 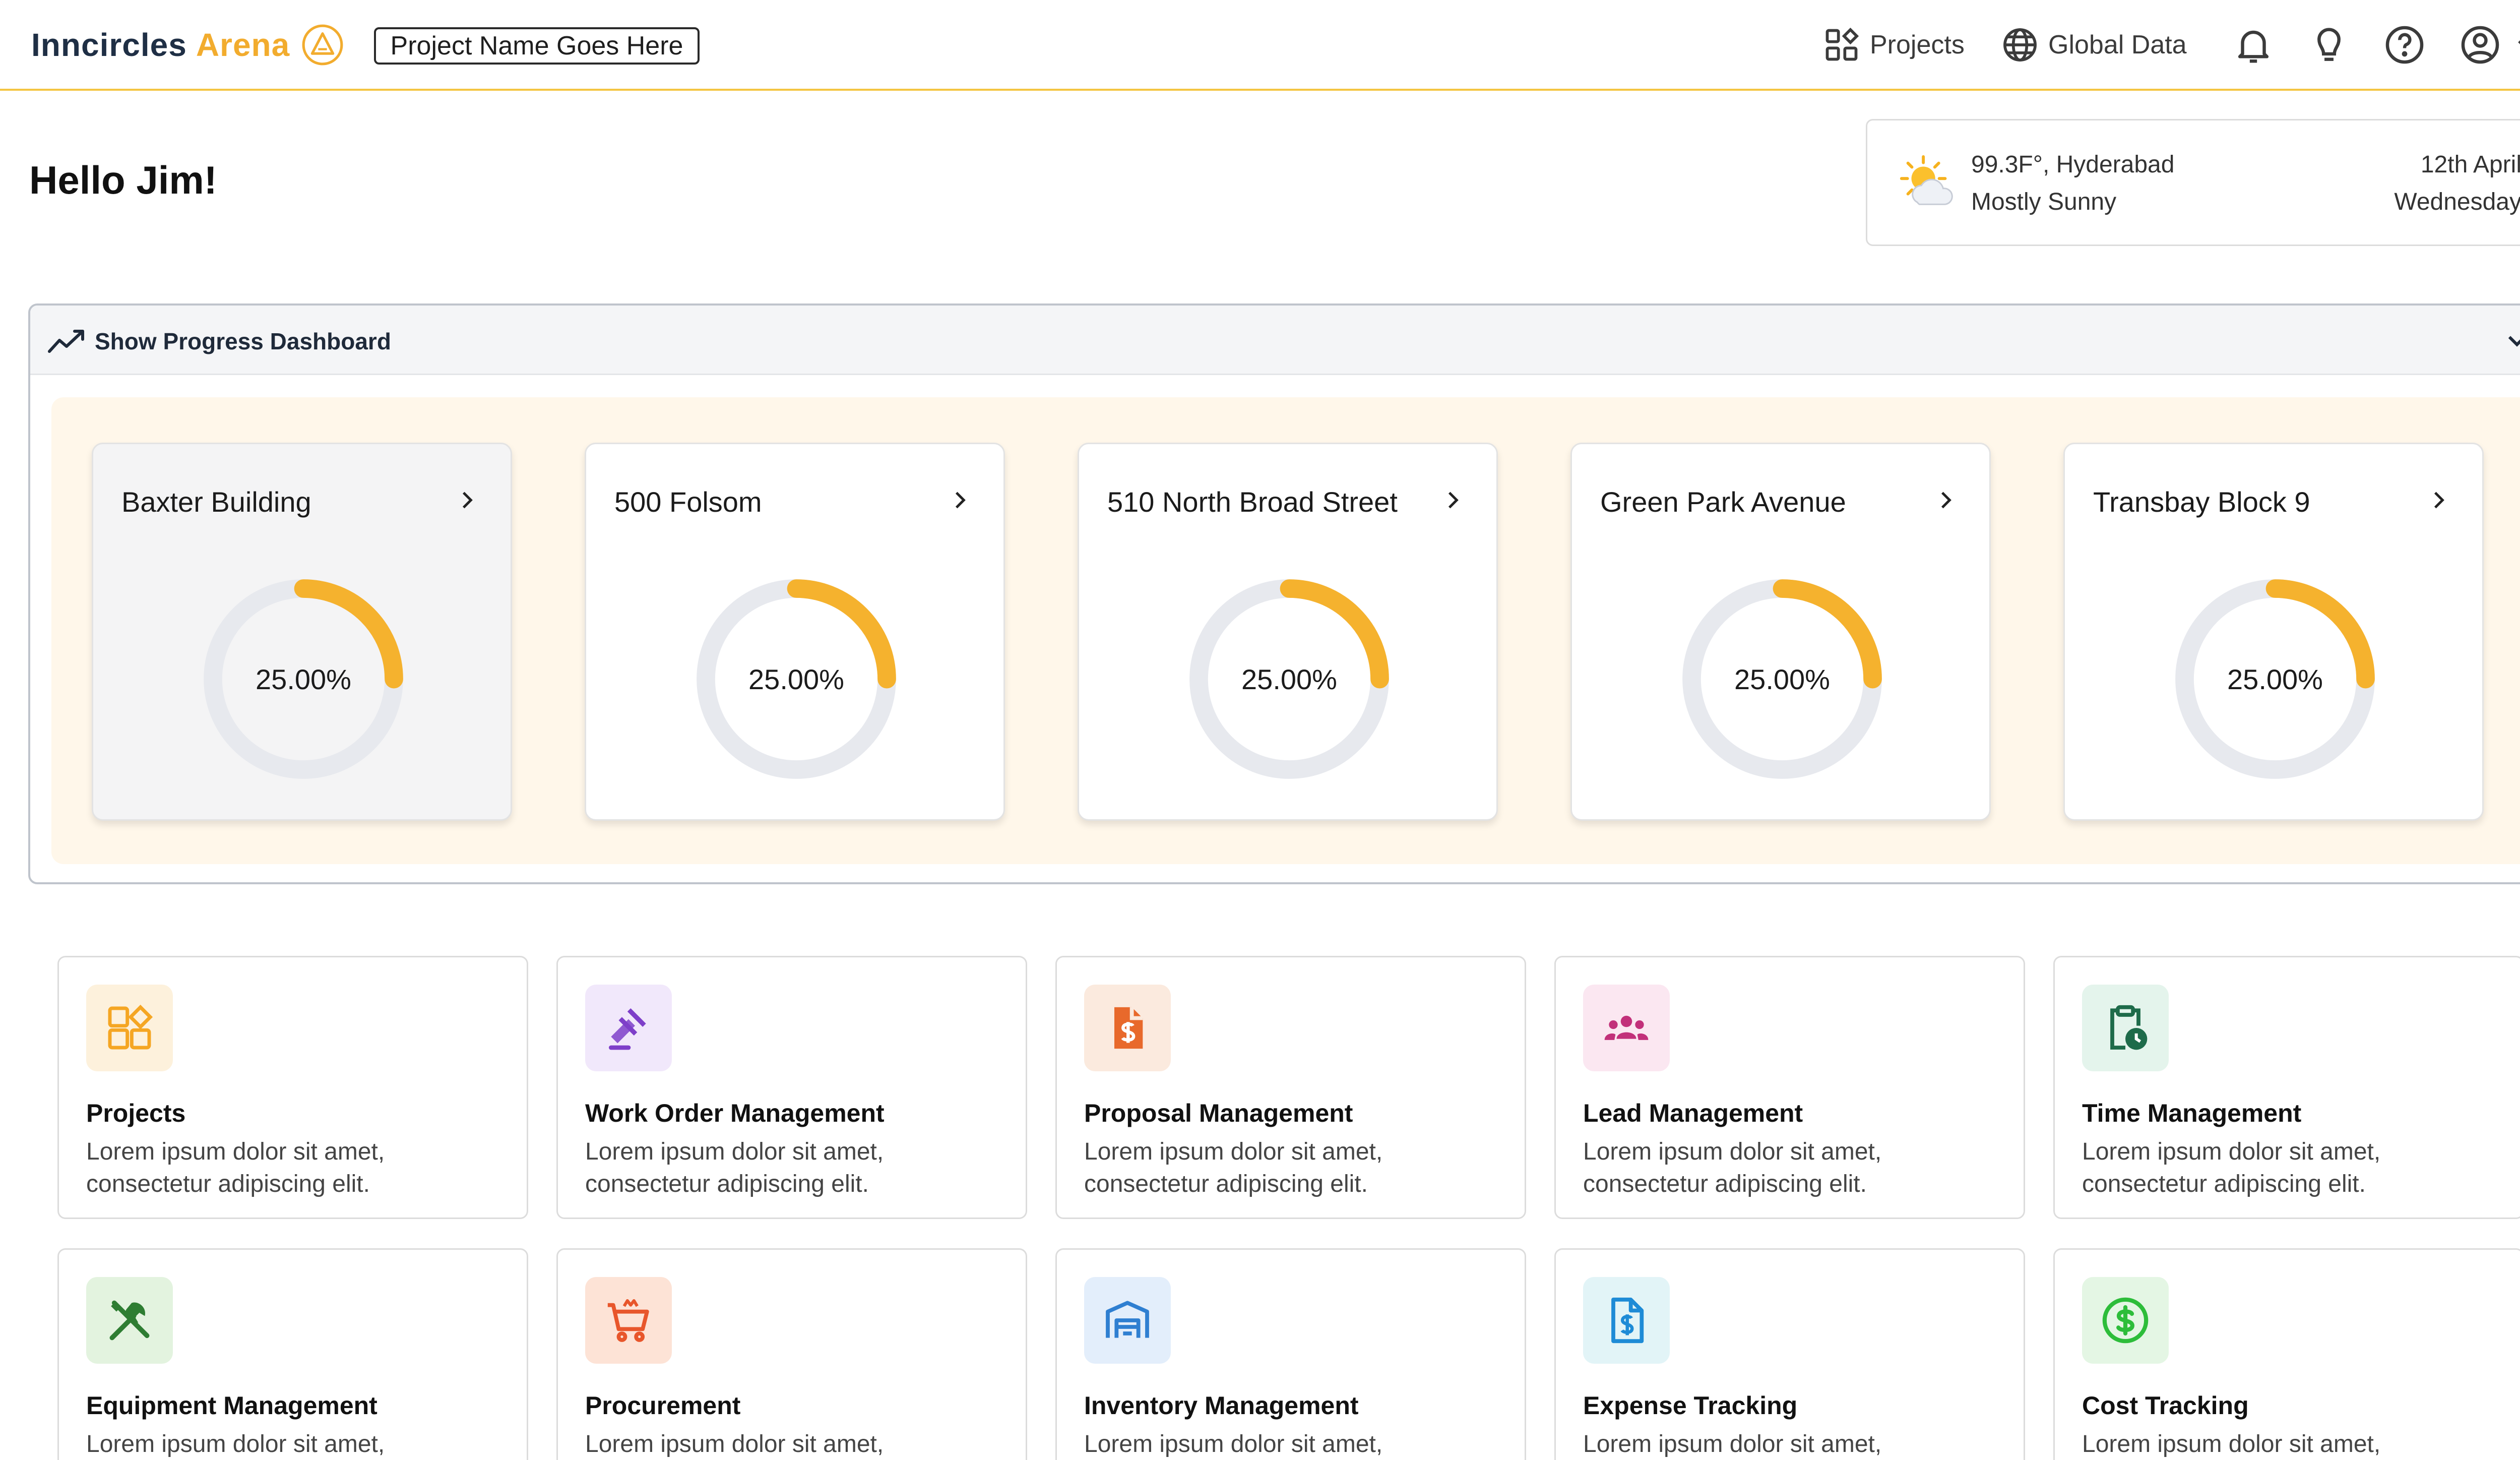 I want to click on project-progress-card: 500 Folsom 25.00%, so click(x=795, y=632).